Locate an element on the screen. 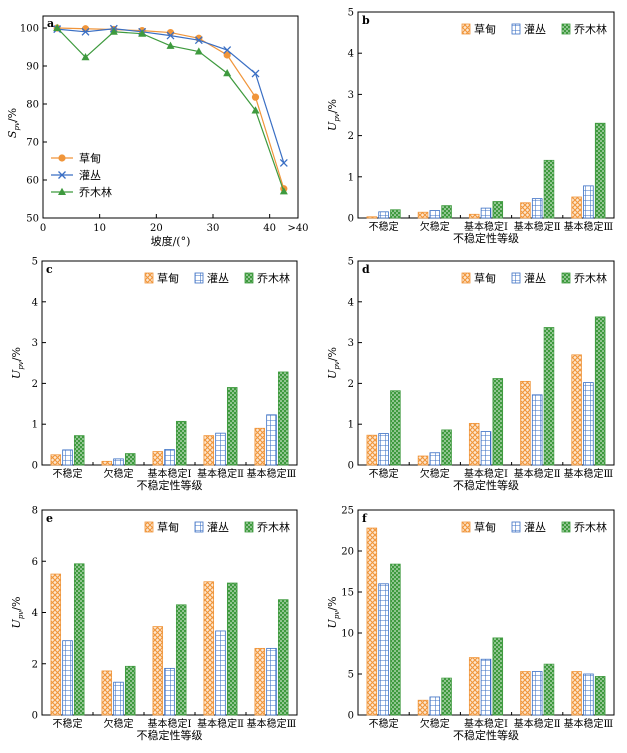  y-tick-label: 50 is located at coordinates (32, 219).